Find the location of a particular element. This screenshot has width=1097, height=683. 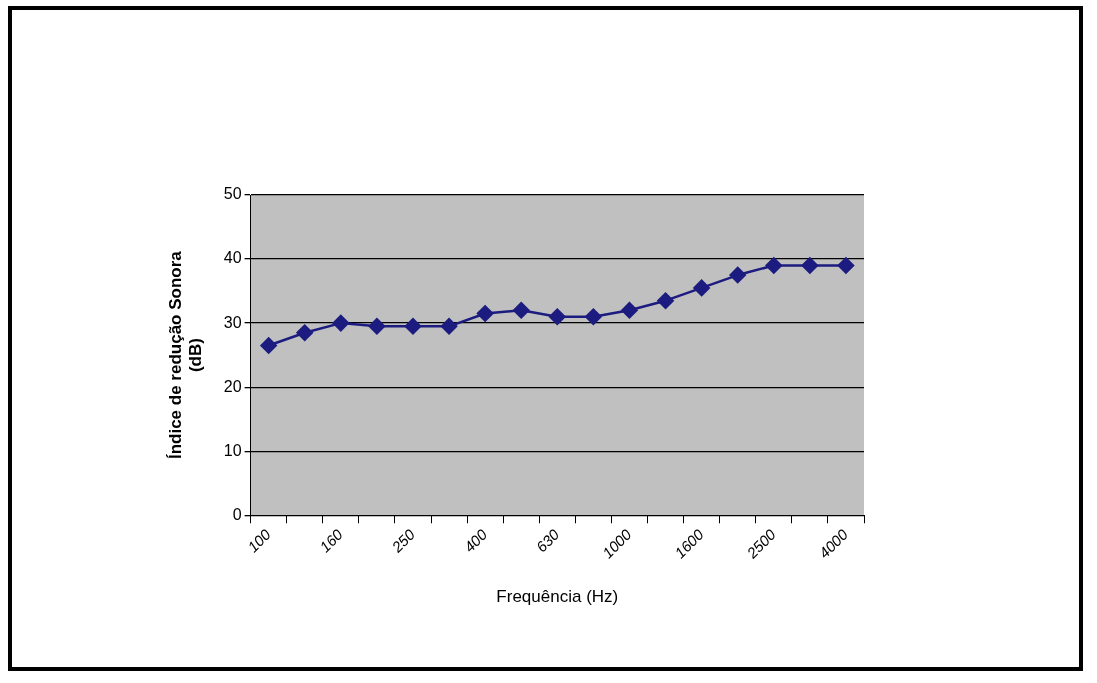

x-tick-label: 630 is located at coordinates (547, 540).